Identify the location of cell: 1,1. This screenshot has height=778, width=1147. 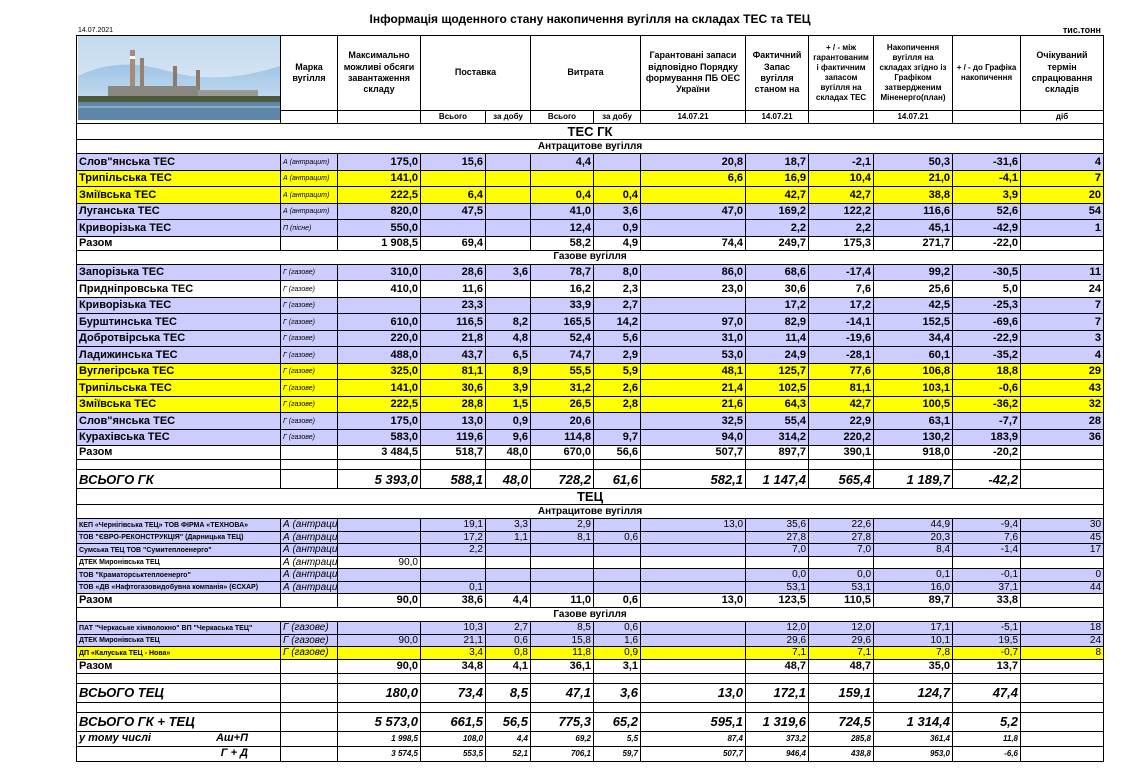
(508, 537).